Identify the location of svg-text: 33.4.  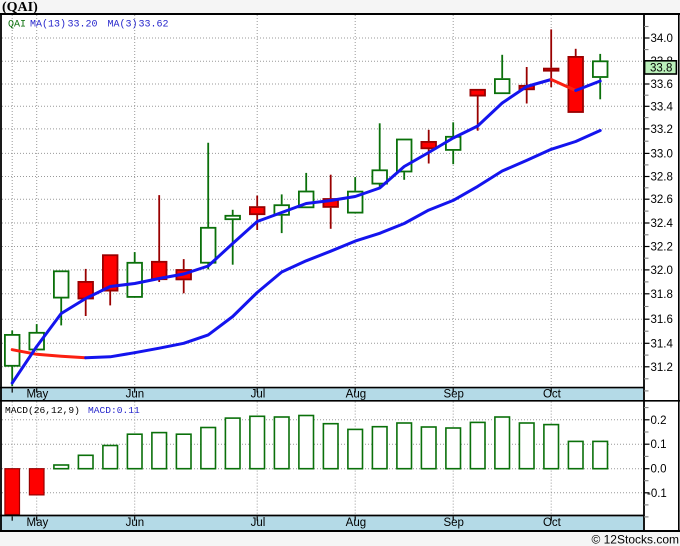
(662, 107).